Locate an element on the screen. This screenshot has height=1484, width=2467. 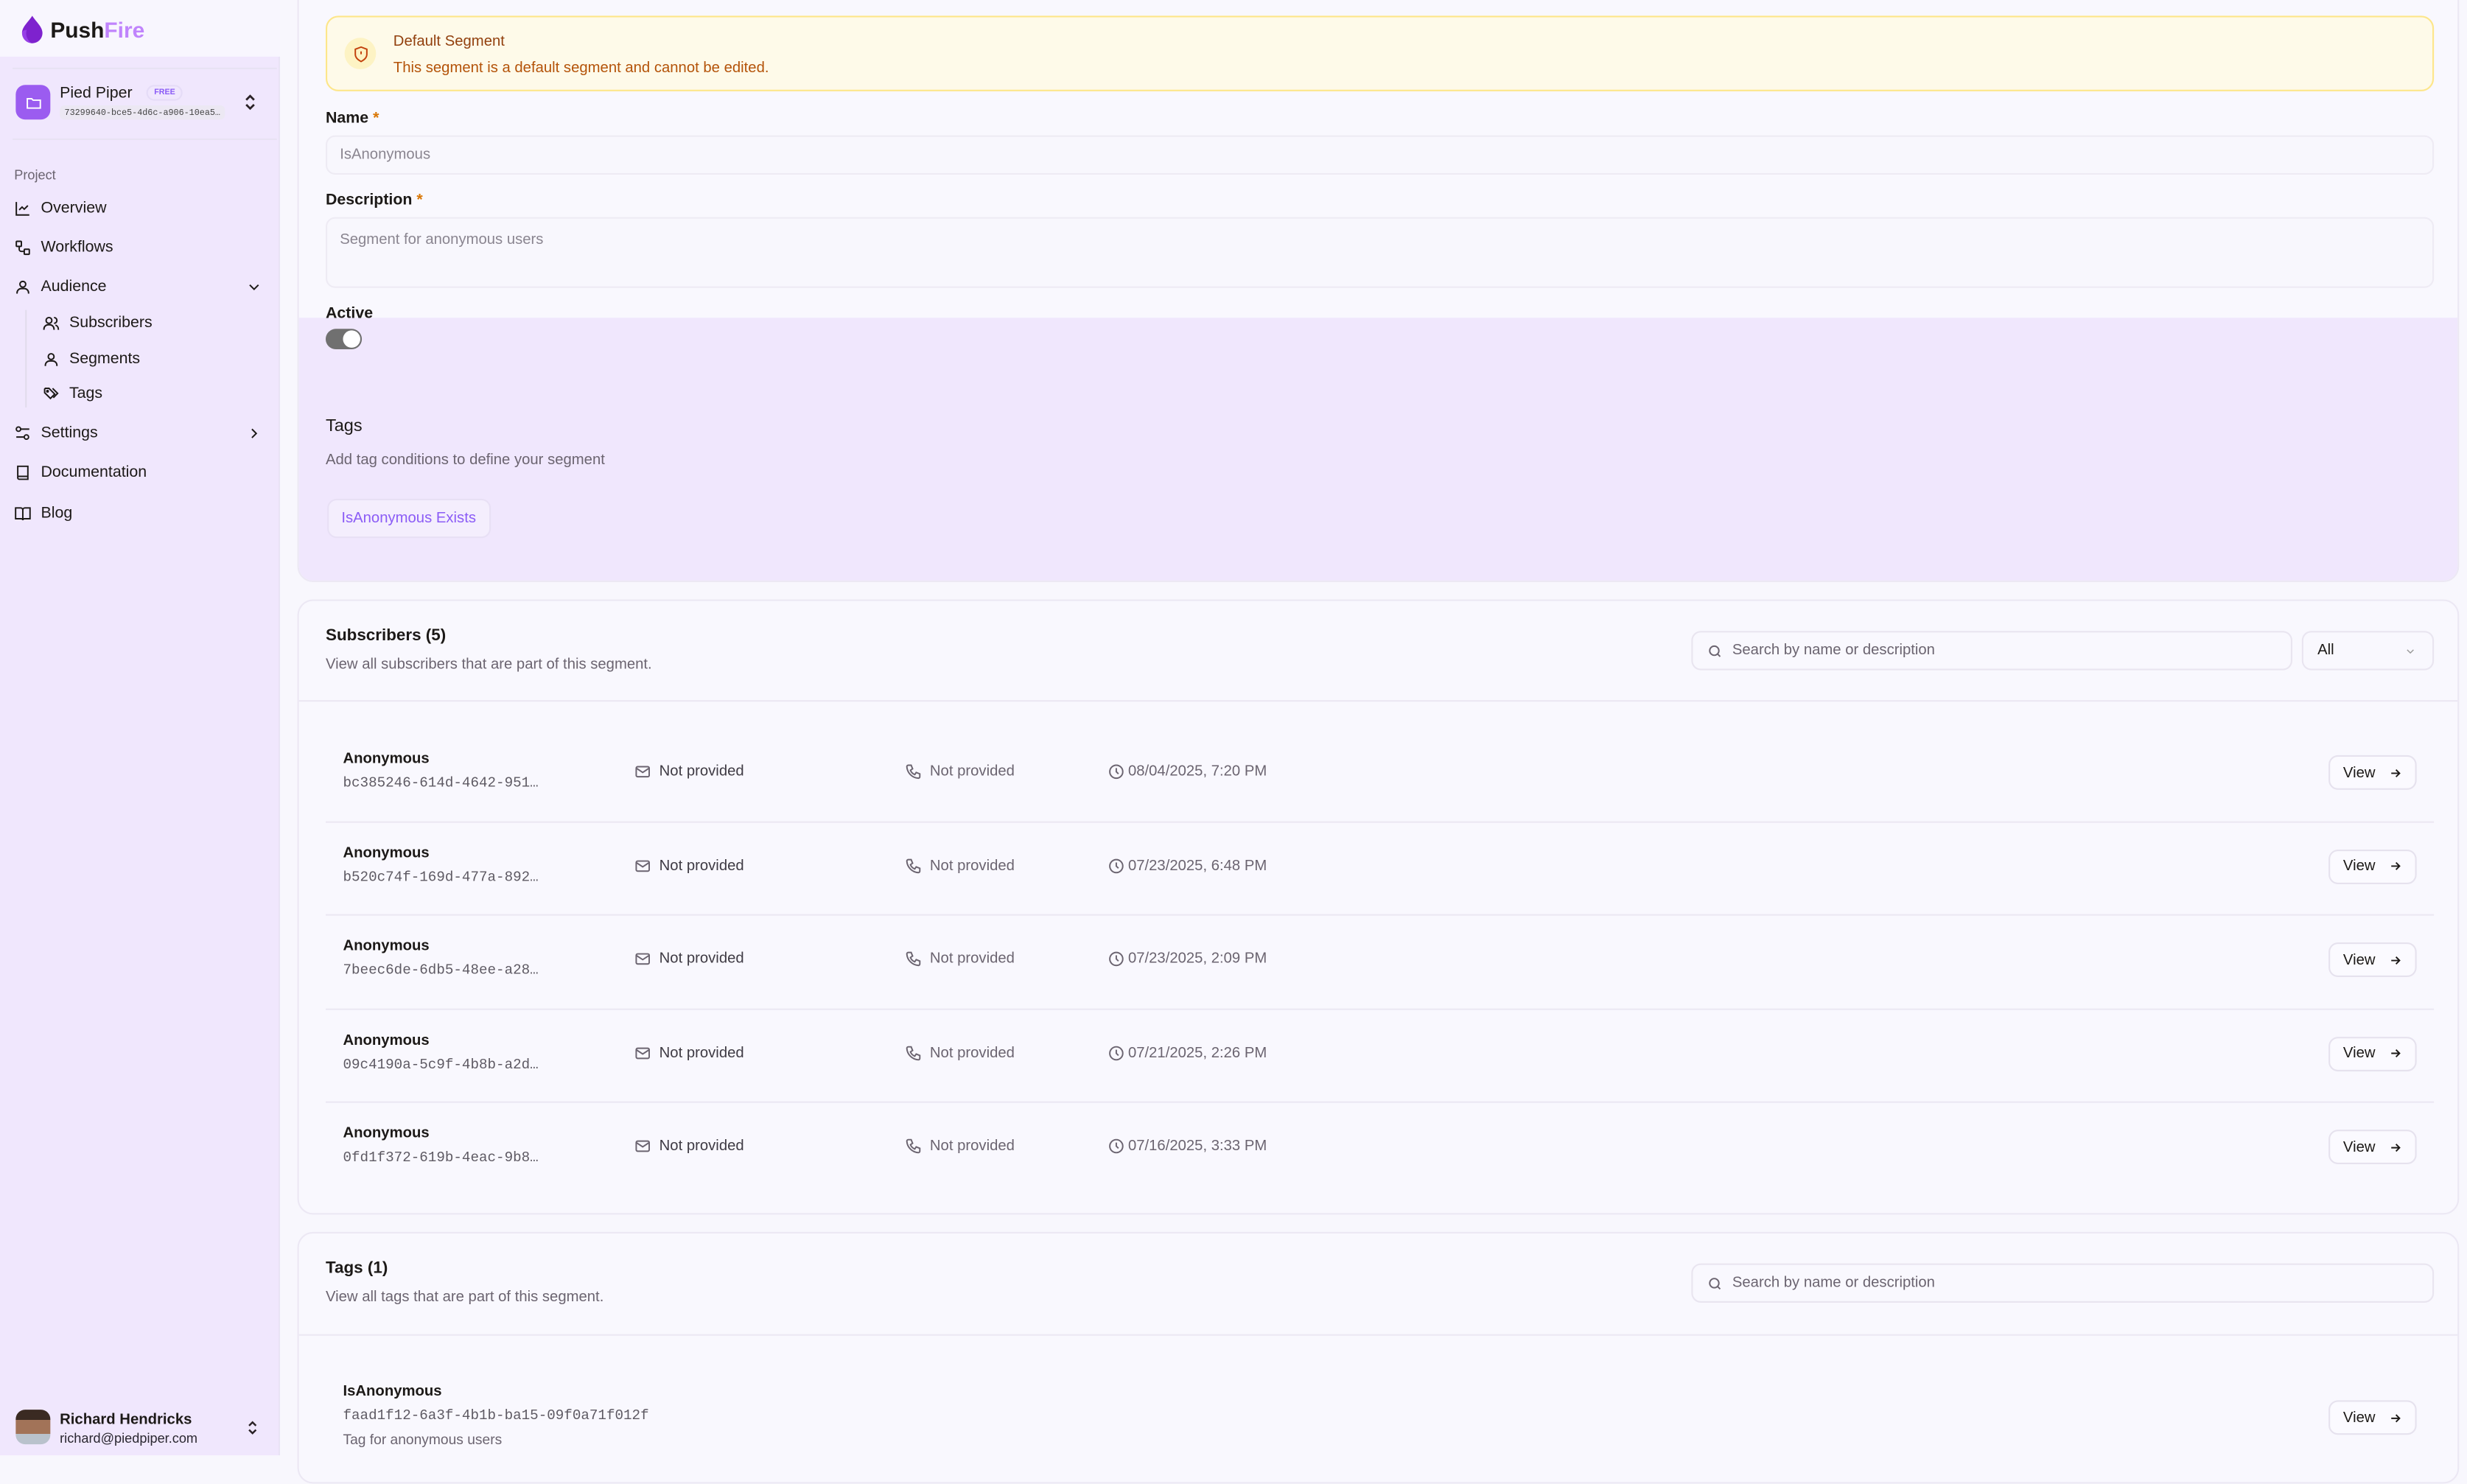
user-menu: Richard Hendricks richard@piedpiper.com is located at coordinates (140, 1429).